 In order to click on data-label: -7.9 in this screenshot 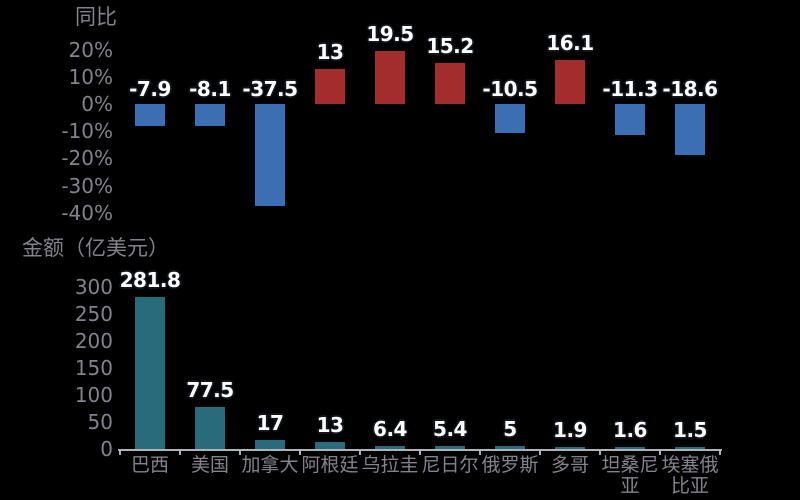, I will do `click(150, 89)`.